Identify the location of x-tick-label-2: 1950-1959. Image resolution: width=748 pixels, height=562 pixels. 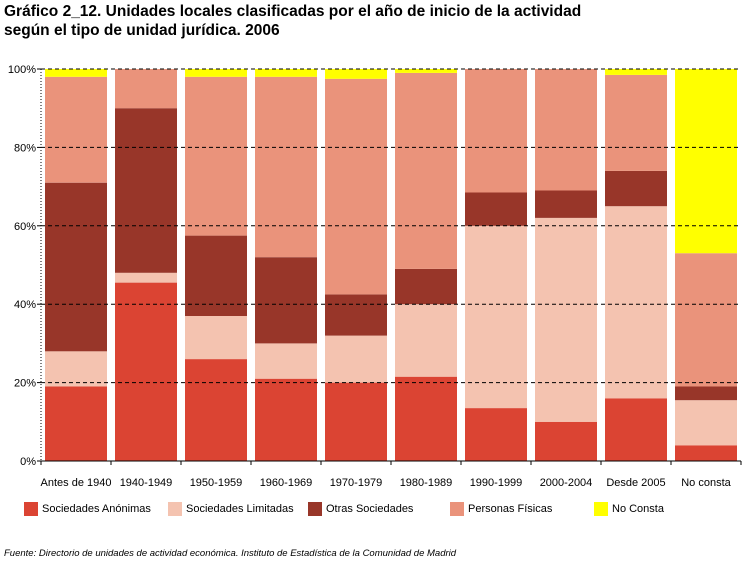
(216, 483).